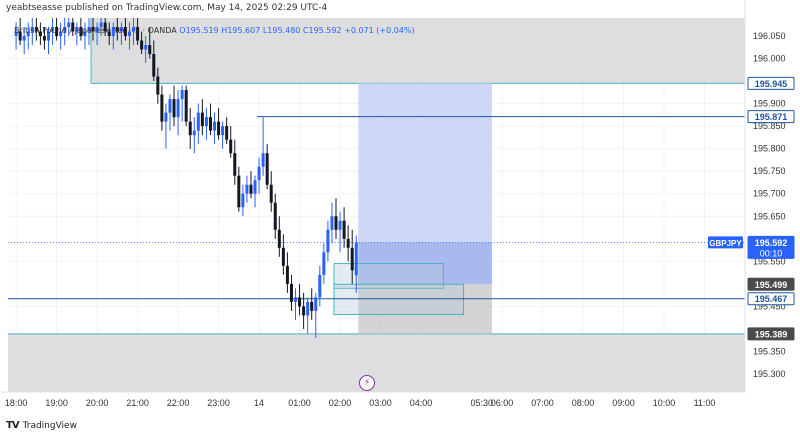 This screenshot has width=800, height=440. Describe the element at coordinates (367, 383) in the screenshot. I see `lightning-icon: ⚡` at that location.